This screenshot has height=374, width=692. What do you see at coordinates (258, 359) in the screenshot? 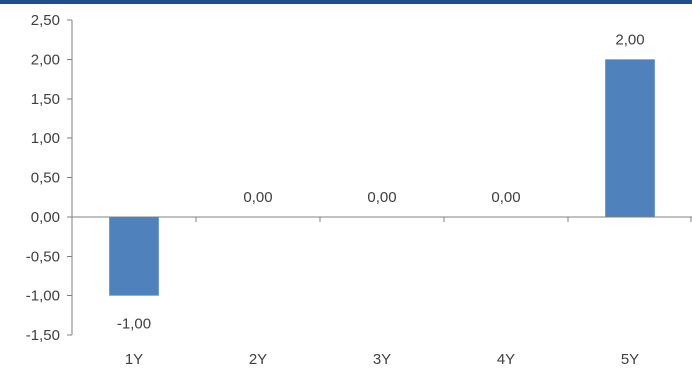
I see `x-category-label: 2Y` at bounding box center [258, 359].